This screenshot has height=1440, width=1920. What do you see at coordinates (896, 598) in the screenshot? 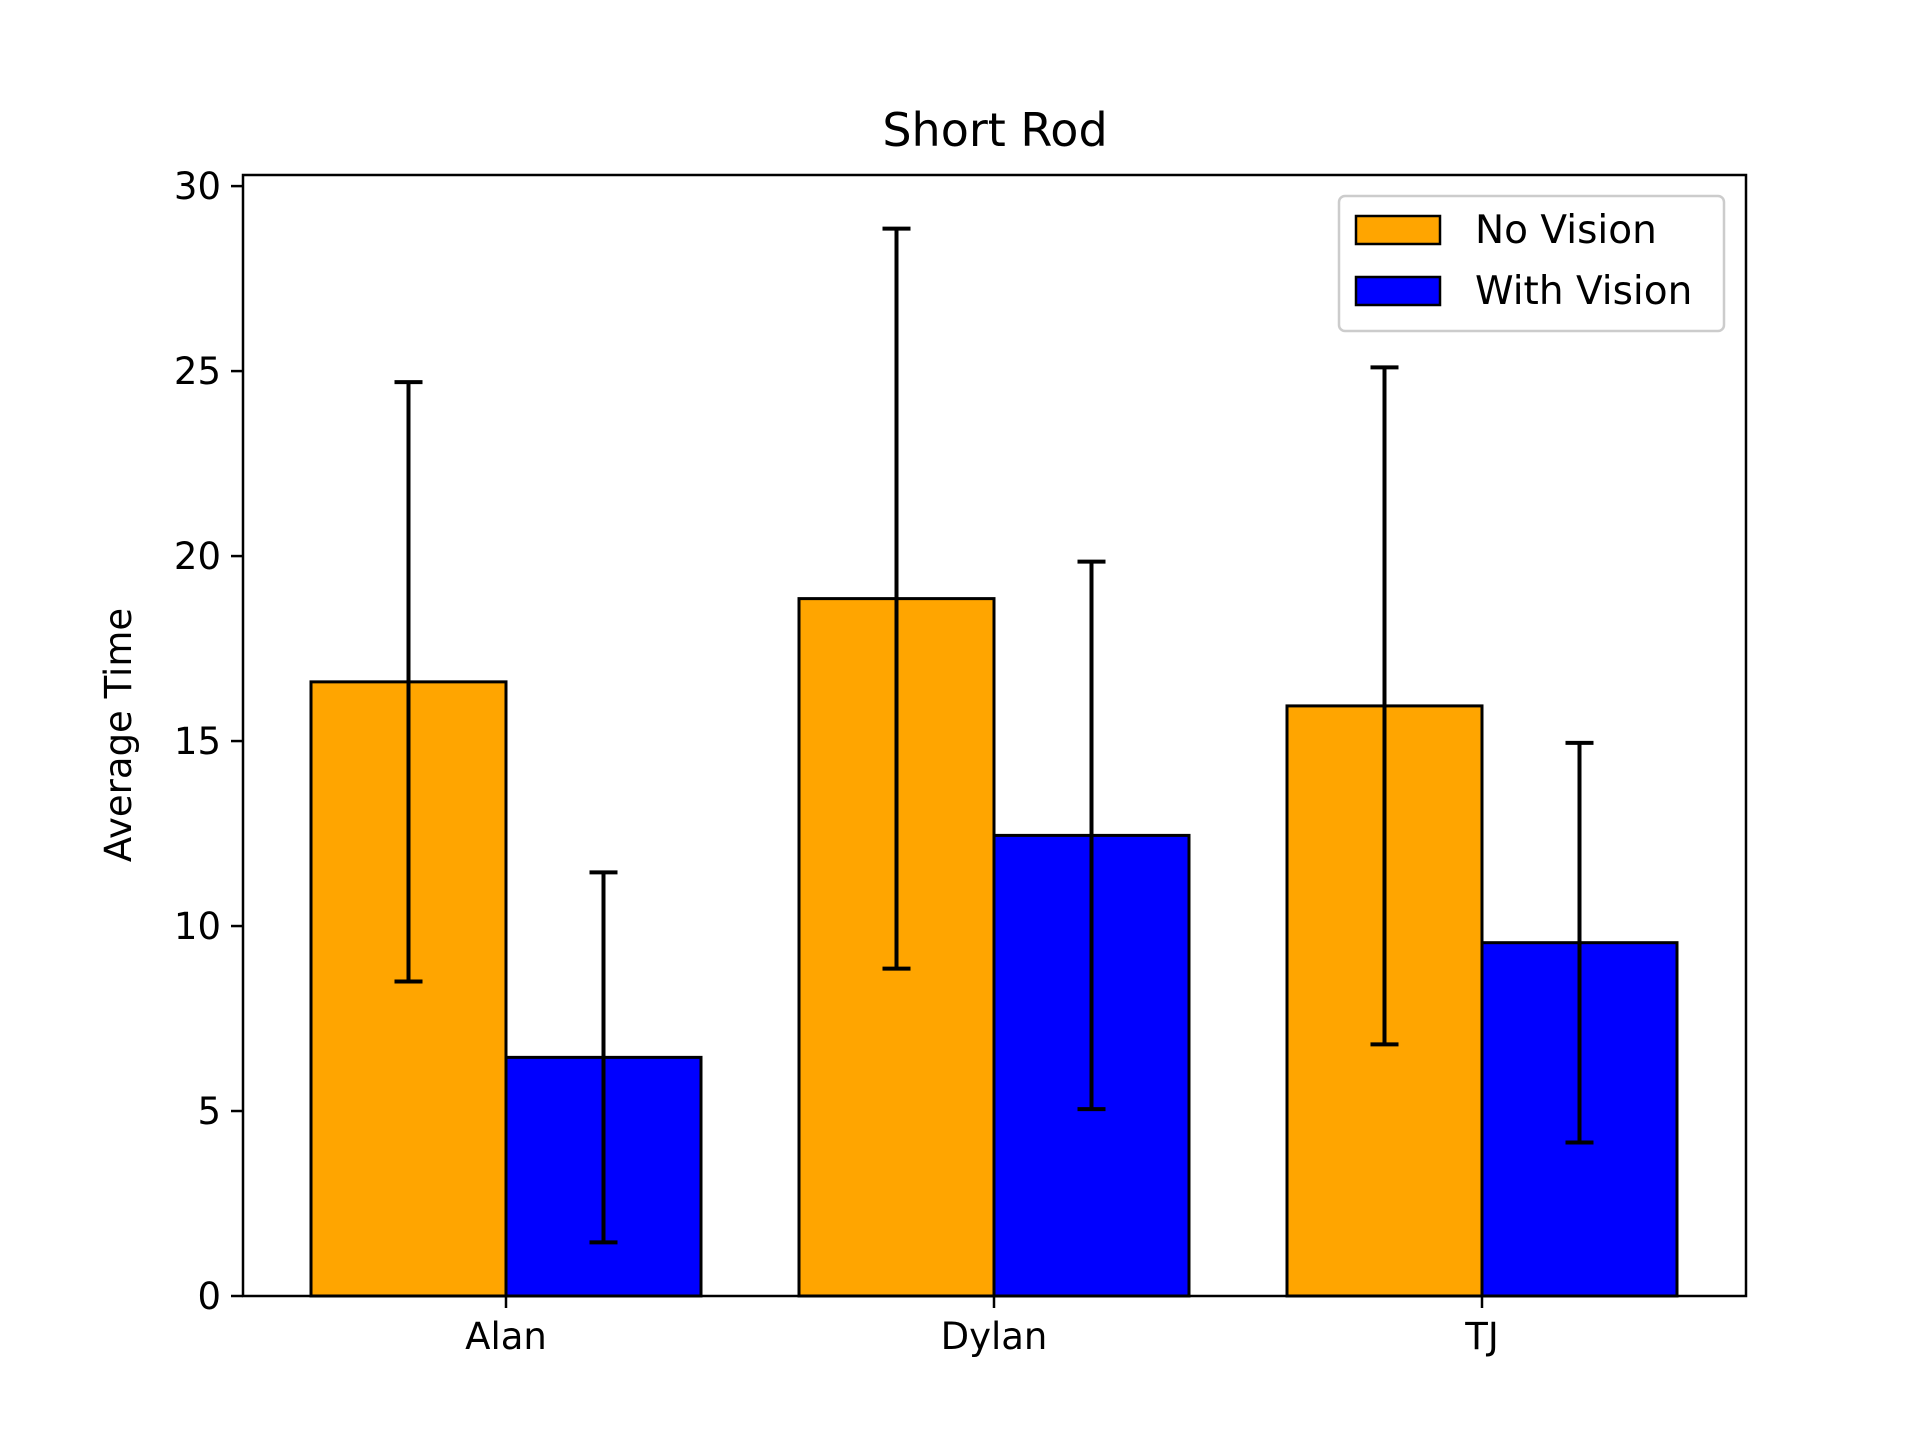
I see `error-bar-no-vision-dylan` at bounding box center [896, 598].